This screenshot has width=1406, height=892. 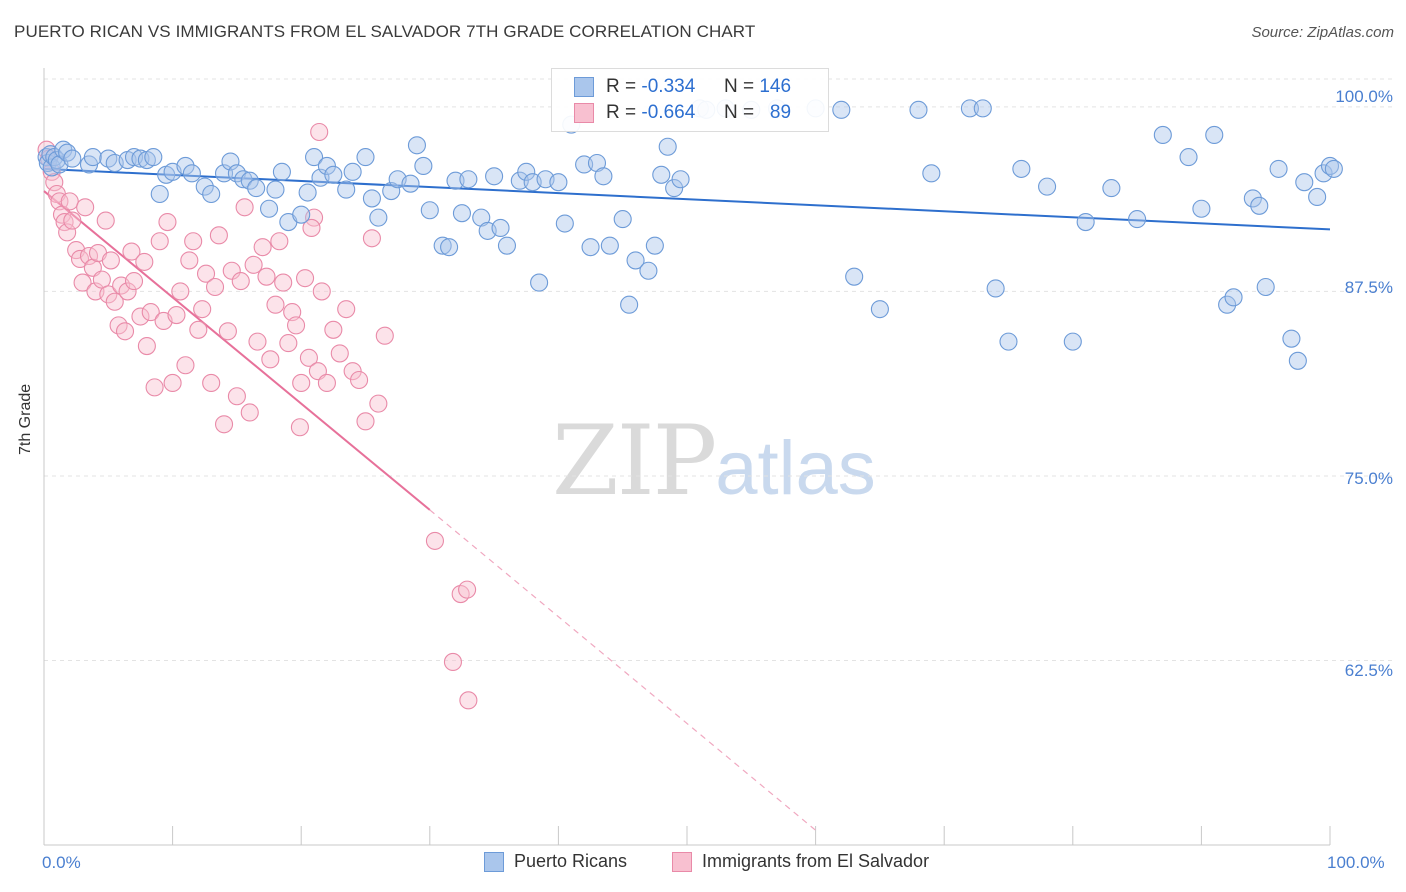 What do you see at coordinates (668, 86) in the screenshot?
I see `legend-r-value: -0.334` at bounding box center [668, 86].